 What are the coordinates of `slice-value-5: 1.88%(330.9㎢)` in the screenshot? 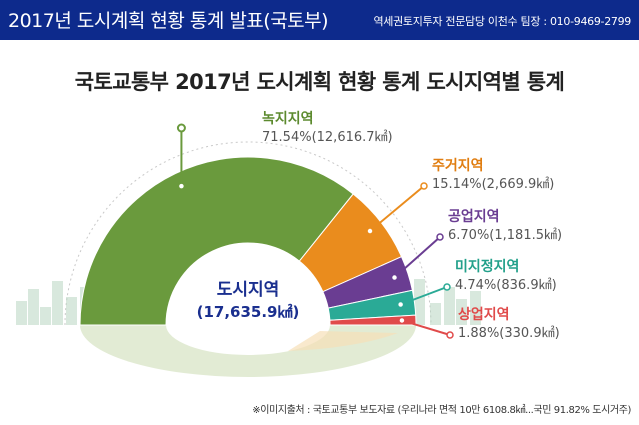 It's located at (509, 333).